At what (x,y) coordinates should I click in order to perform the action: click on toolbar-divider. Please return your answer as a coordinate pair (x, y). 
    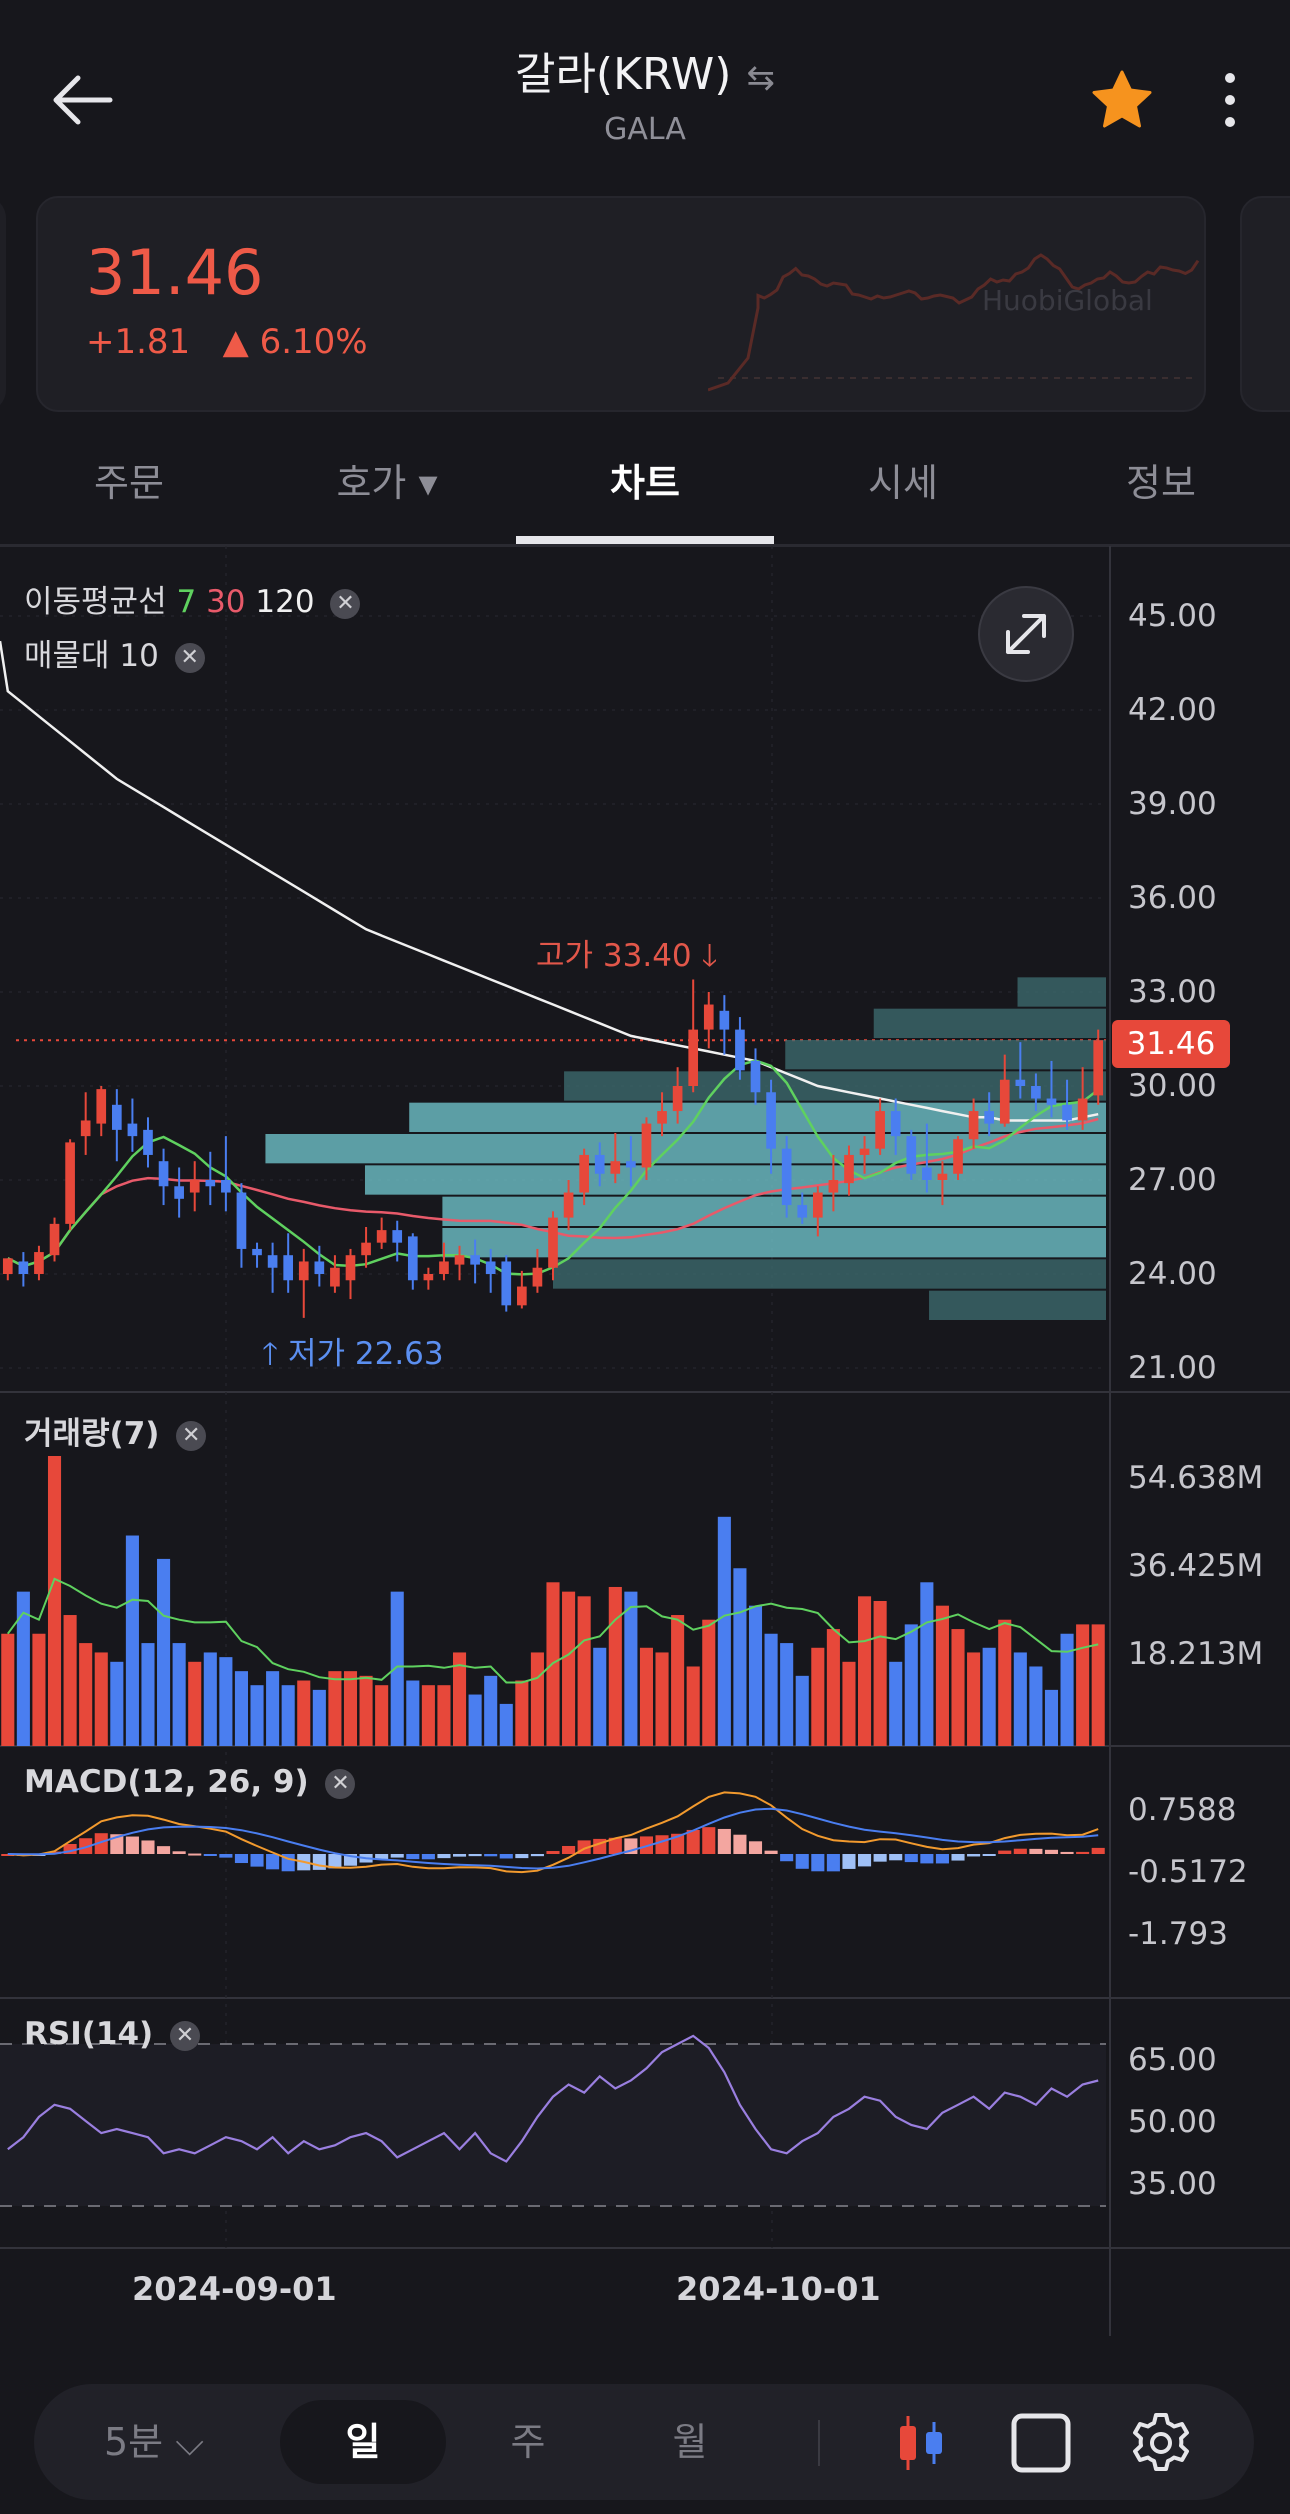
    Looking at the image, I should click on (819, 2443).